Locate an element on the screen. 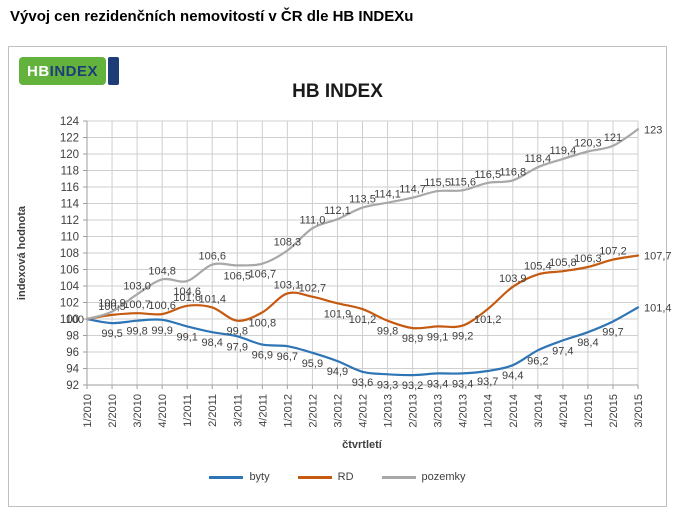 The image size is (675, 513). data-label-byty: 101,4 is located at coordinates (658, 308).